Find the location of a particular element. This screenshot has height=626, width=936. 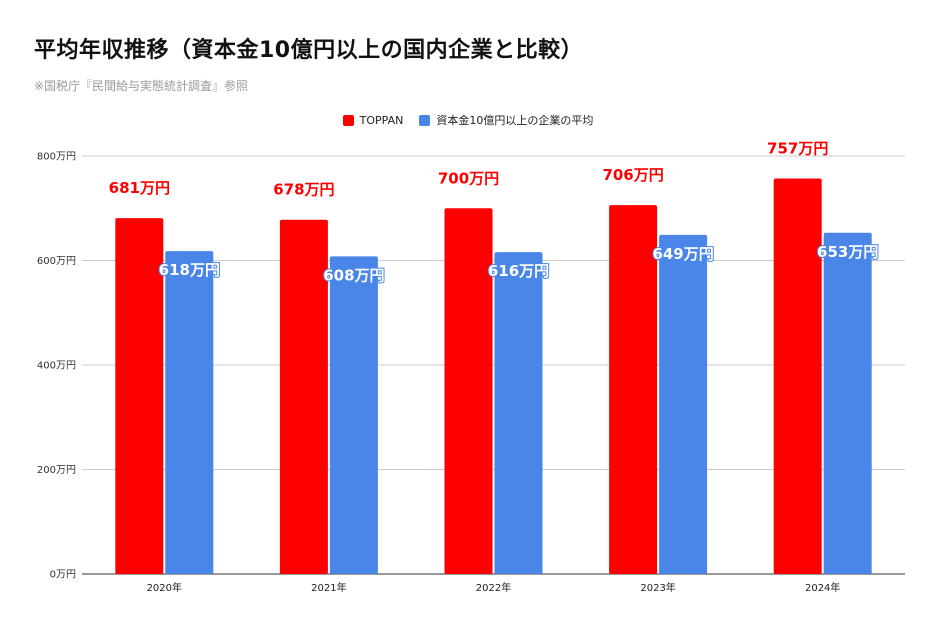

data-label-series-2: 616万円 is located at coordinates (518, 271).